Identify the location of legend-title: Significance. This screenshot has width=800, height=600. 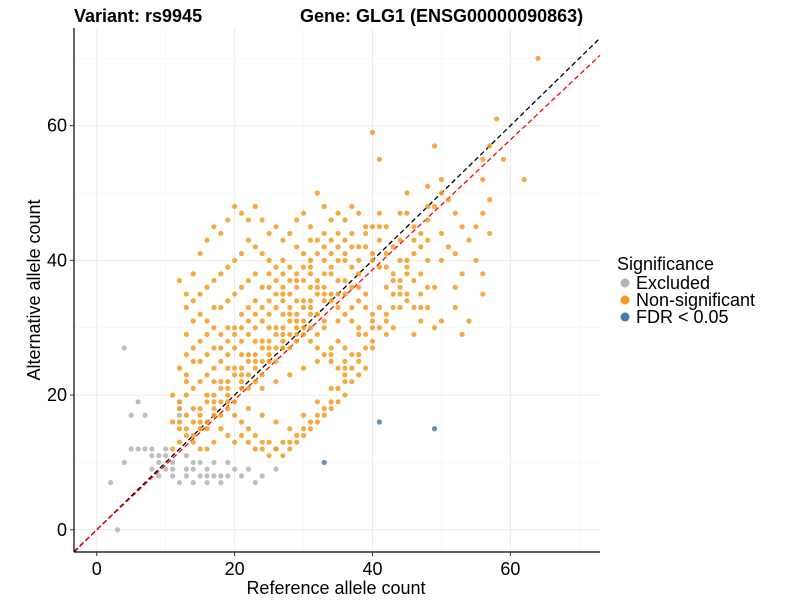
(665, 264).